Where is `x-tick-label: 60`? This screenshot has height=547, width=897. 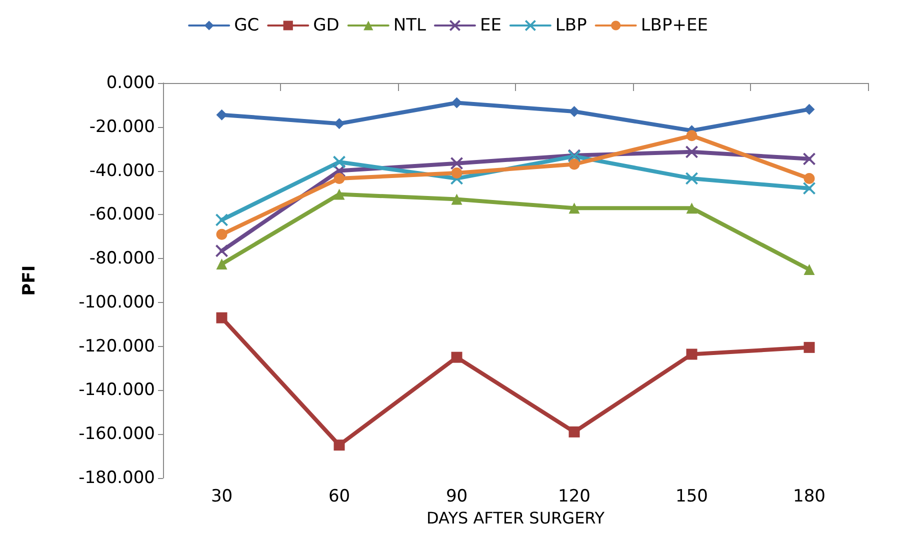
x-tick-label: 60 is located at coordinates (339, 496).